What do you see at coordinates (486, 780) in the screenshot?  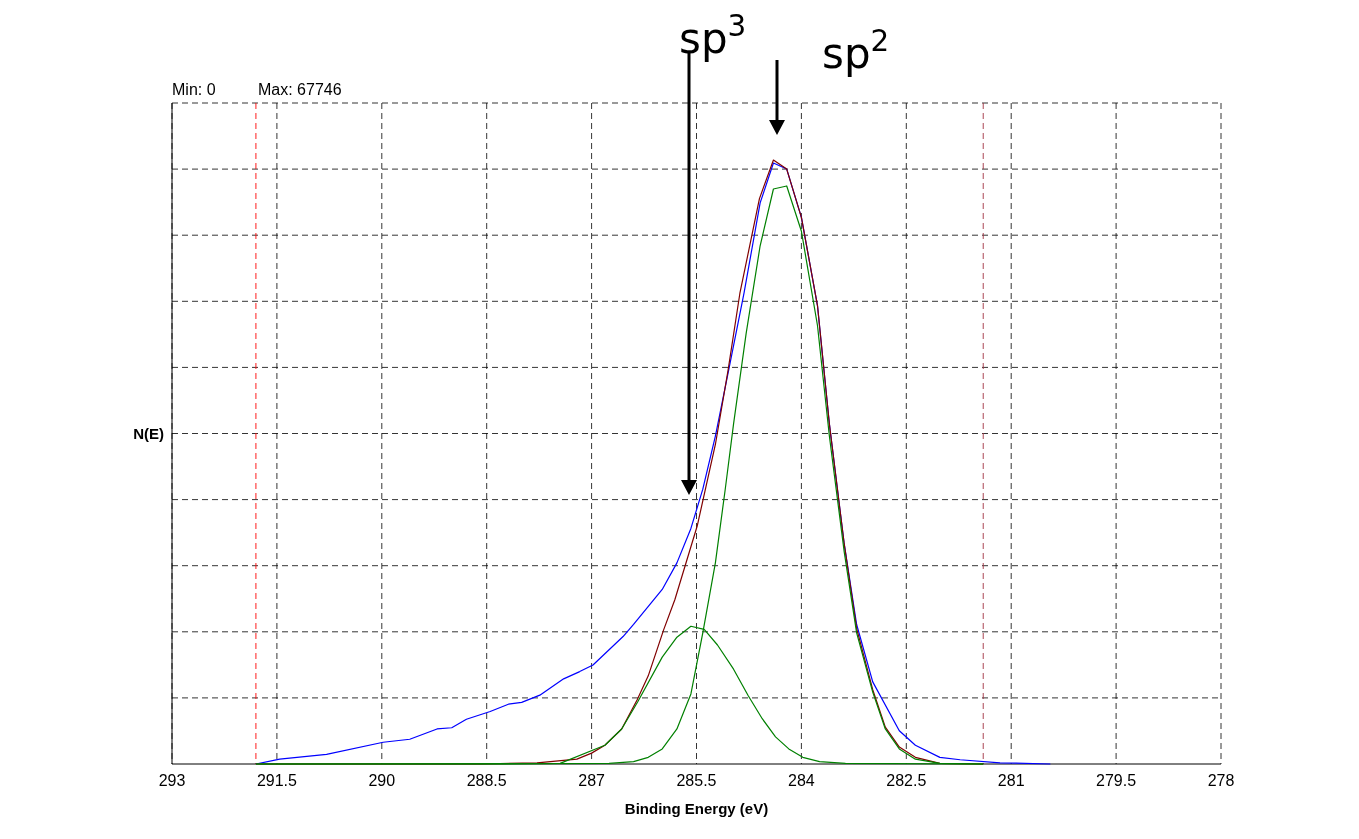 I see `x-tick-label: 288.5` at bounding box center [486, 780].